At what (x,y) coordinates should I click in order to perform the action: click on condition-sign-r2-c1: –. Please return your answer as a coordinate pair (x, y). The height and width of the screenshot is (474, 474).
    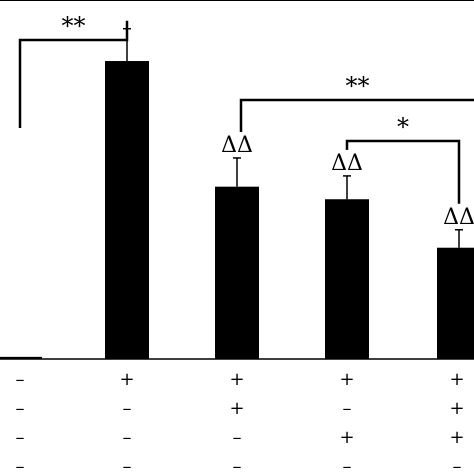
    Looking at the image, I should click on (20, 408).